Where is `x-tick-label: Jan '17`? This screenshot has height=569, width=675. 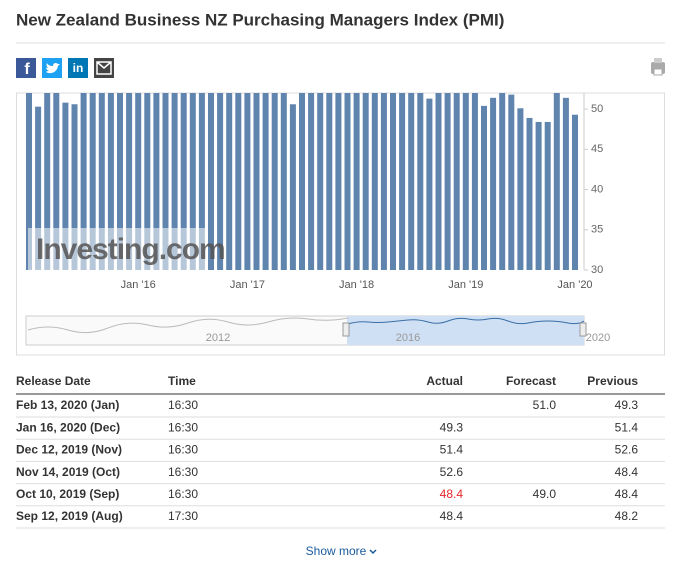
x-tick-label: Jan '17 is located at coordinates (247, 285).